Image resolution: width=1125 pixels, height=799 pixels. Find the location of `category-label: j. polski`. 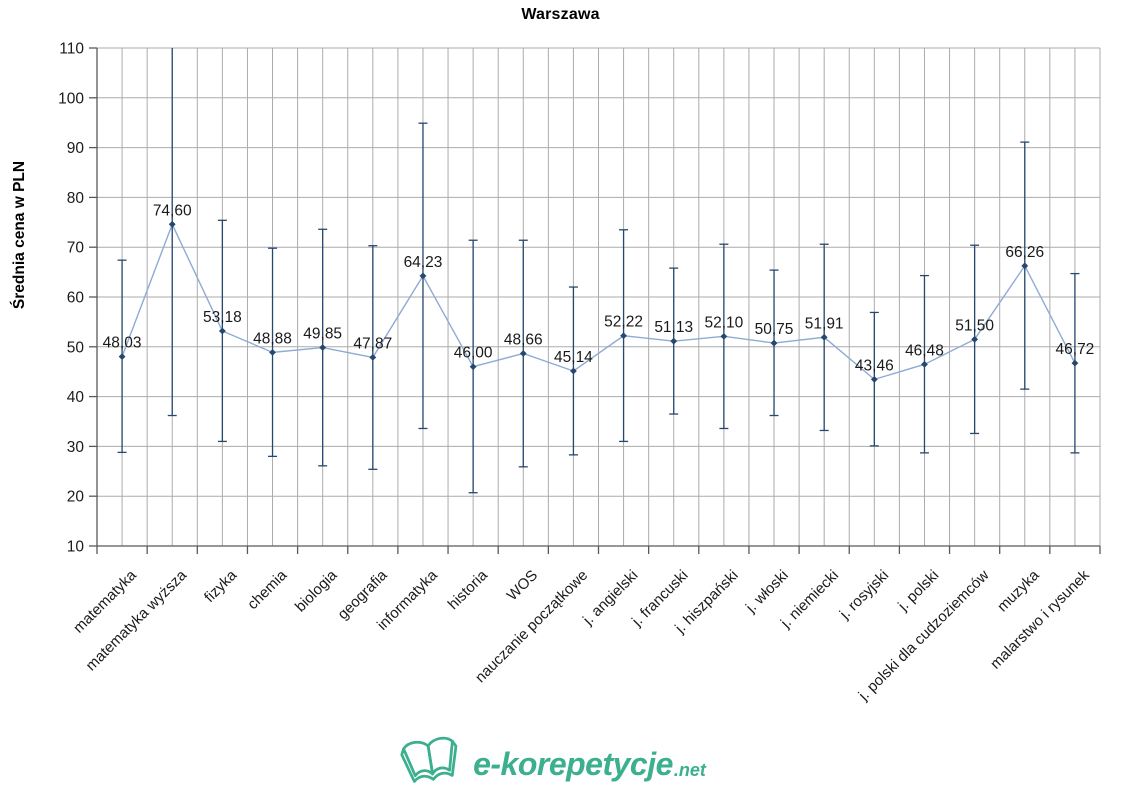

category-label: j. polski is located at coordinates (918, 591).